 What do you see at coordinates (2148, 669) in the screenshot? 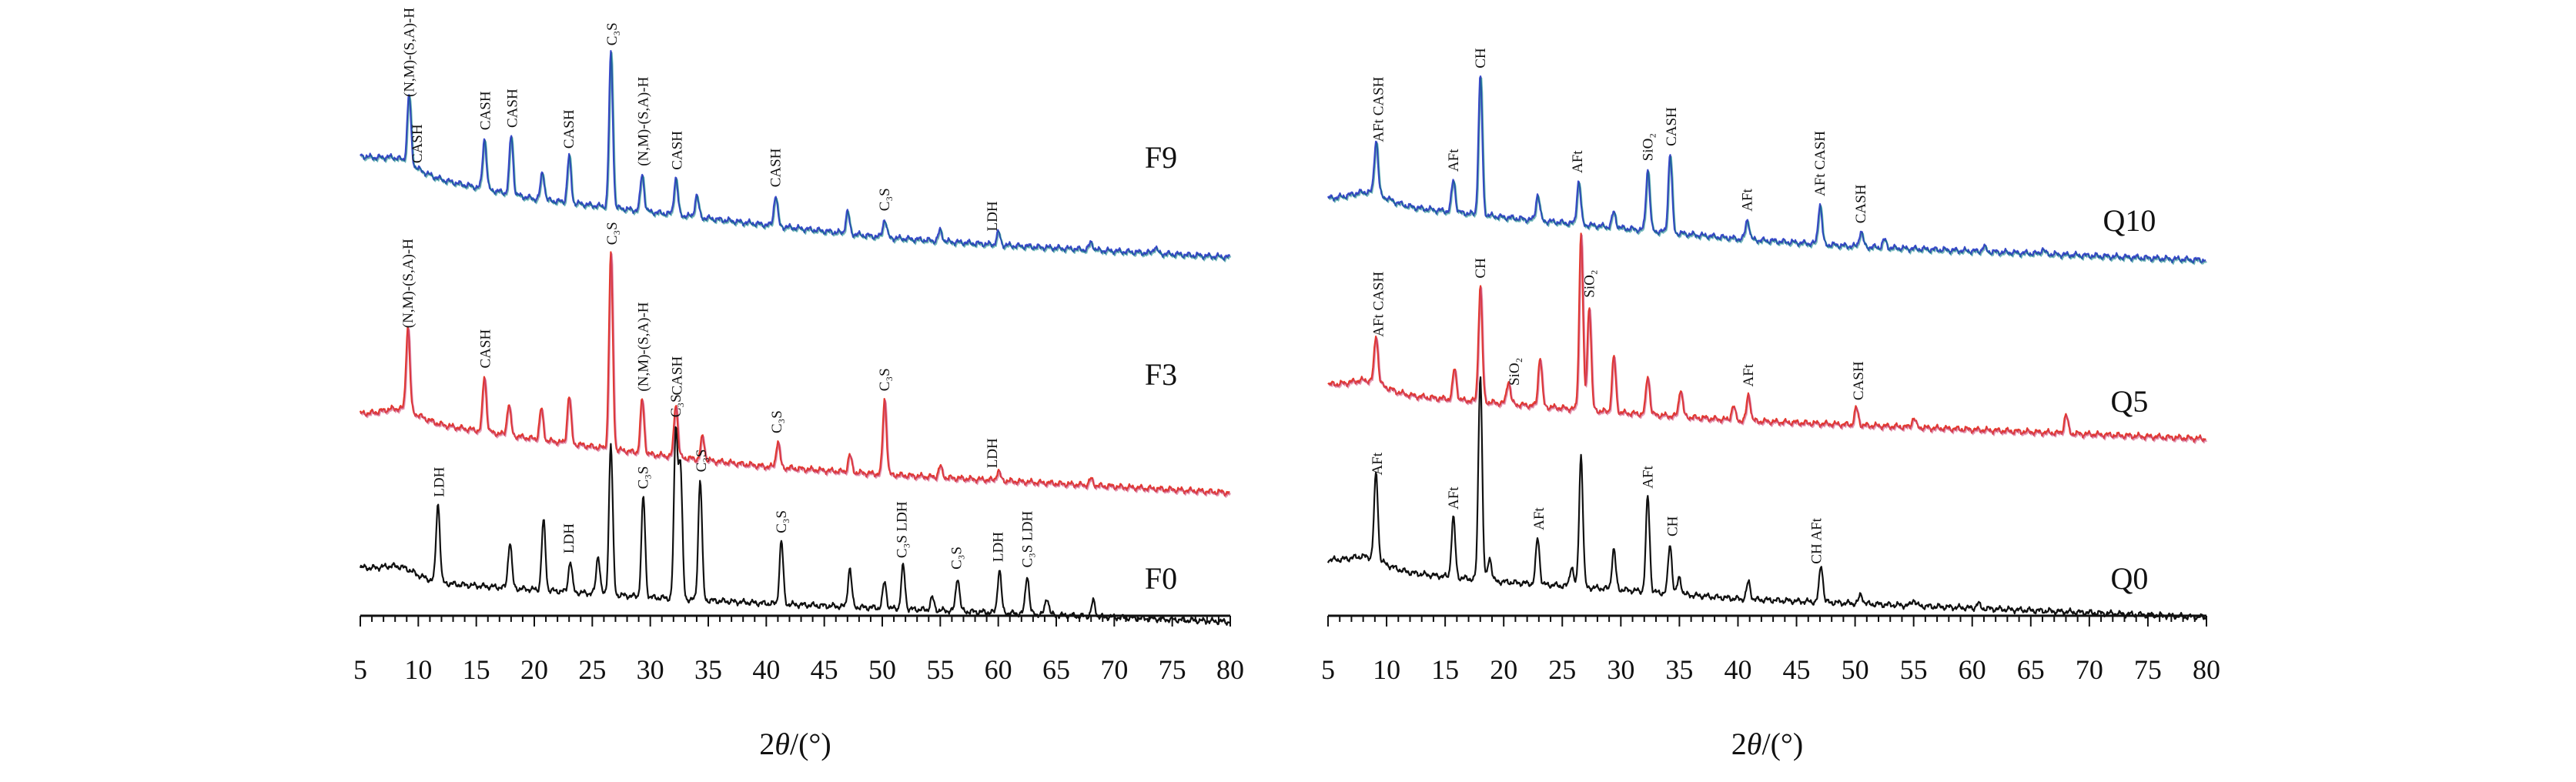
I see `x-tick-label: 75` at bounding box center [2148, 669].